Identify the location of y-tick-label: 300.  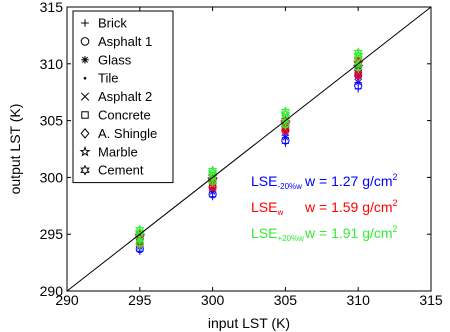
(52, 177).